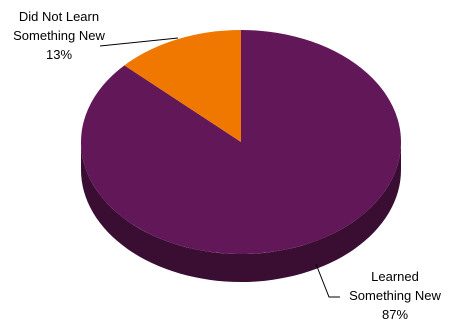  What do you see at coordinates (395, 295) in the screenshot?
I see `label-learned-line2: Something New` at bounding box center [395, 295].